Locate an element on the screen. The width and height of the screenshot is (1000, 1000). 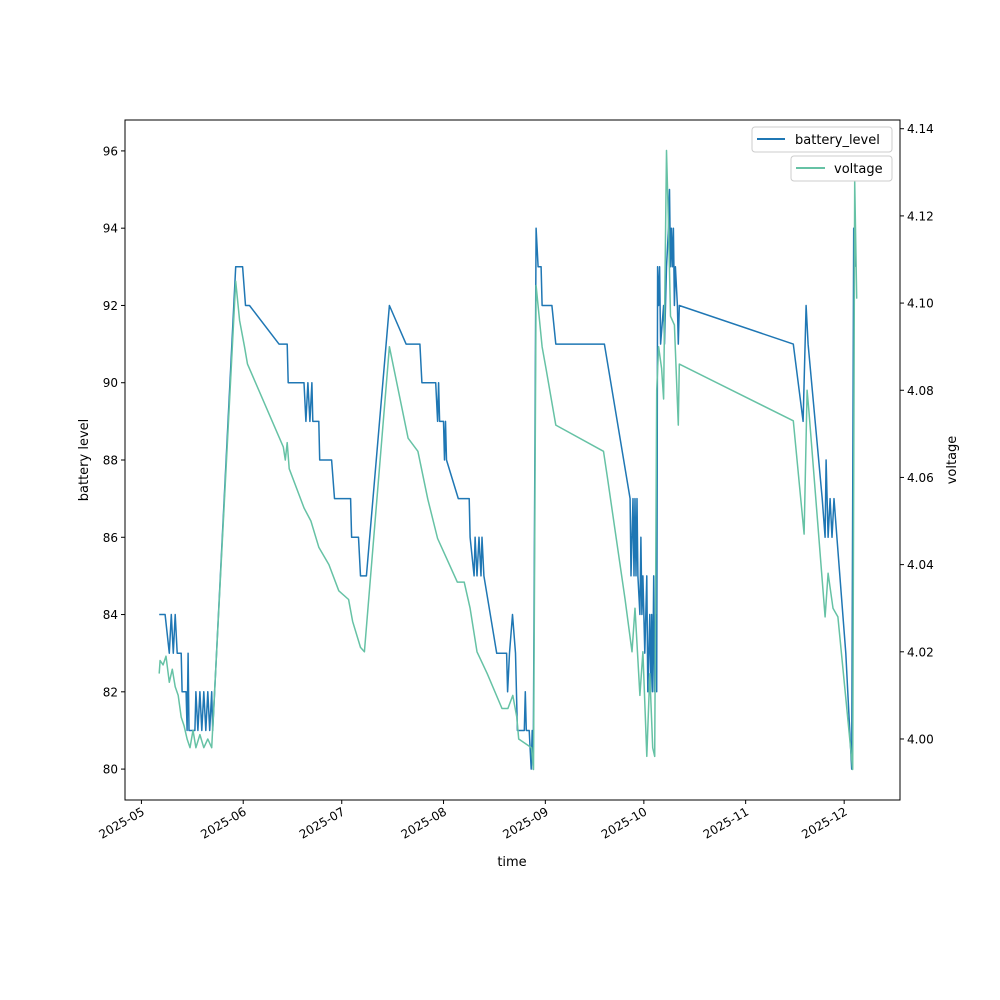
y-tick-label-left: 88 is located at coordinates (110, 461).